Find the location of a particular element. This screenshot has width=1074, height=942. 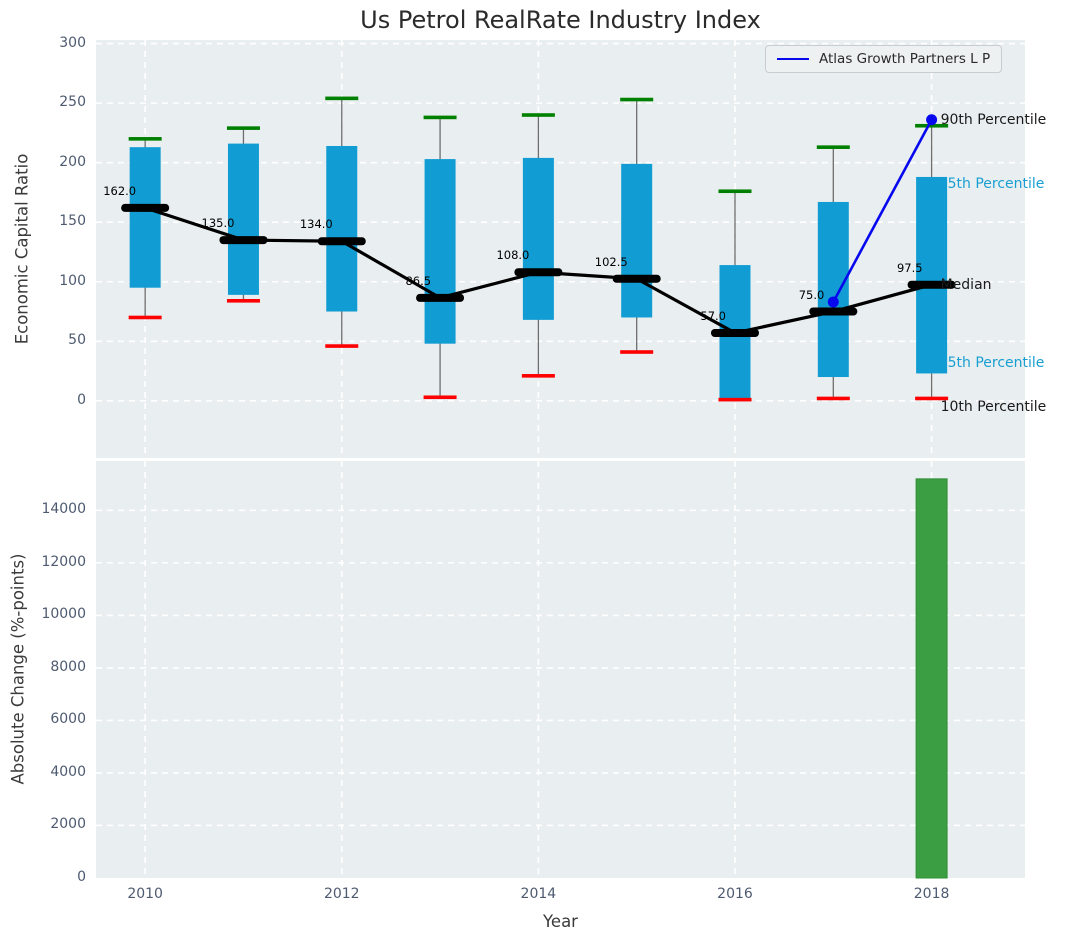

box-2011 is located at coordinates (243, 219).